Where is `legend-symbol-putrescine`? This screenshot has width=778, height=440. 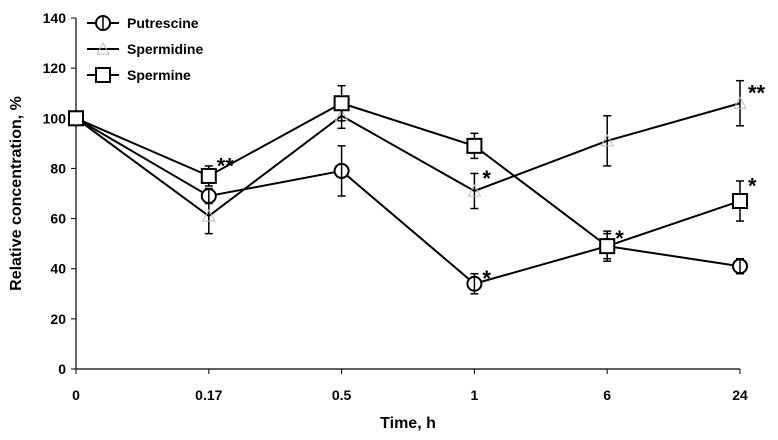 legend-symbol-putrescine is located at coordinates (103, 23).